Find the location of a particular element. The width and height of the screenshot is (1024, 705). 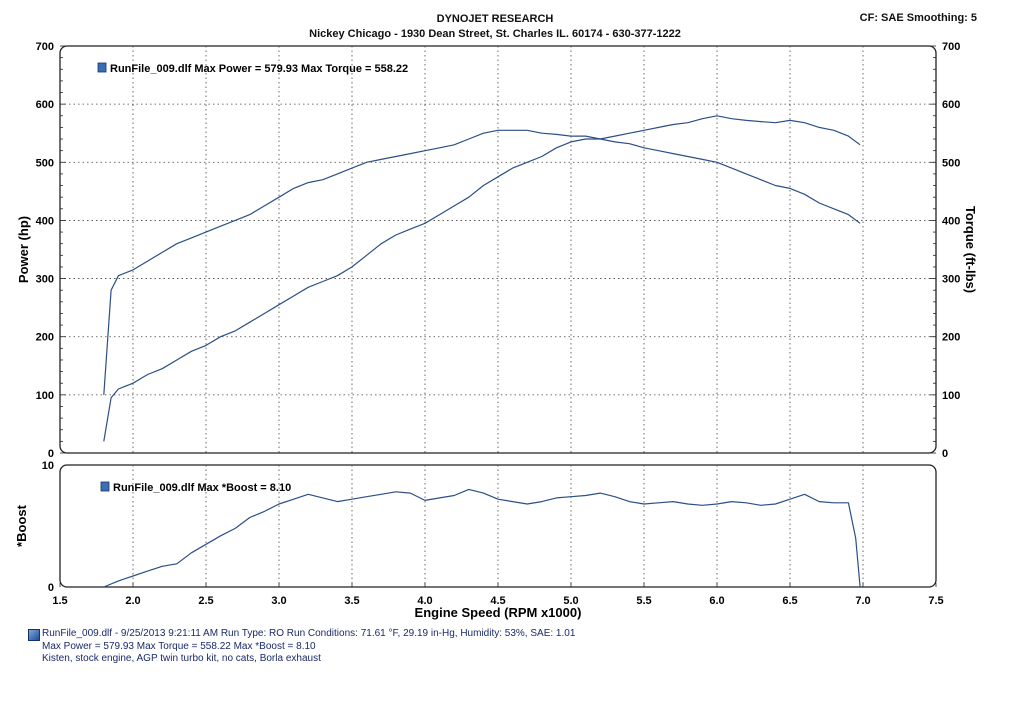

y-tick-label-left: 0 is located at coordinates (51, 454).